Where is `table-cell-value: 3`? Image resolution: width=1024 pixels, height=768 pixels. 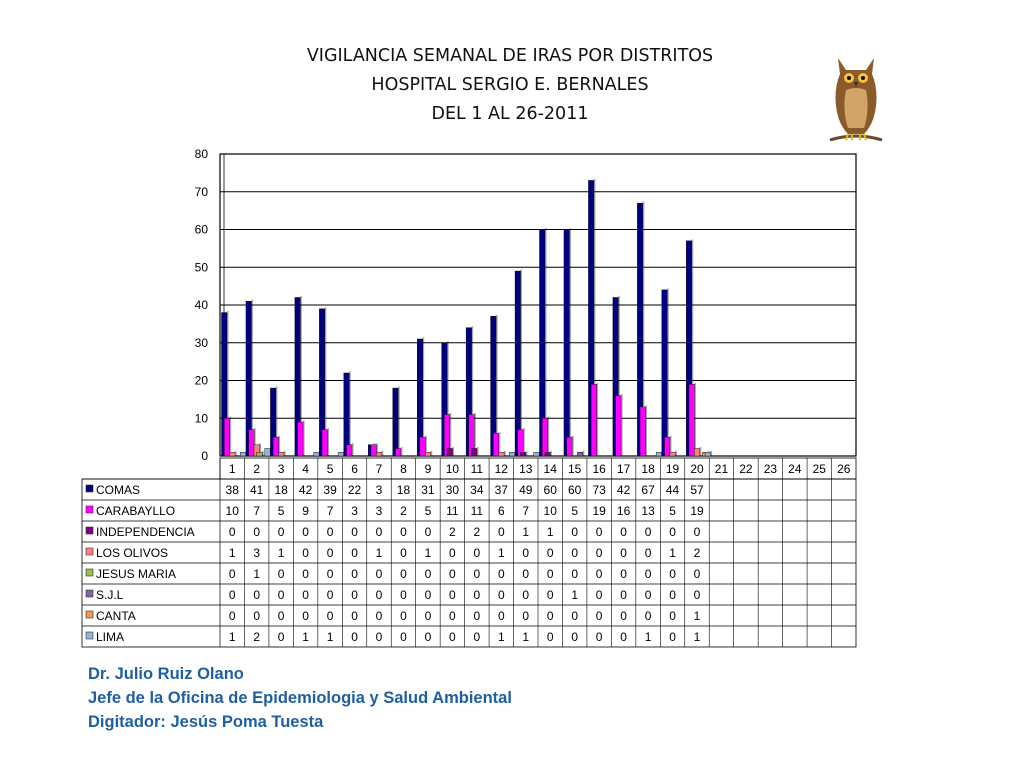 table-cell-value: 3 is located at coordinates (256, 553).